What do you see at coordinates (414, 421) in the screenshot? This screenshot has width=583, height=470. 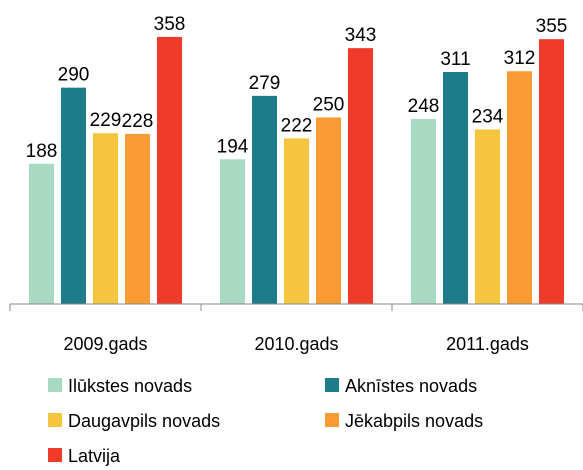 I see `legend-label: Jēkabpils novads` at bounding box center [414, 421].